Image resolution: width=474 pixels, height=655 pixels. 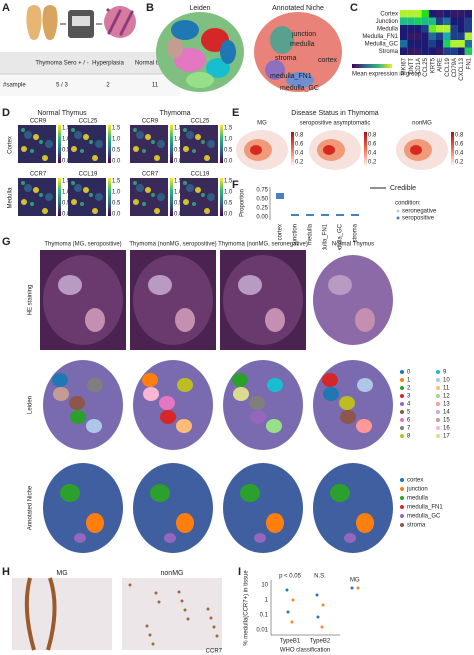 What do you see at coordinates (403, 188) in the screenshot?
I see `legend-label: Credible` at bounding box center [403, 188].